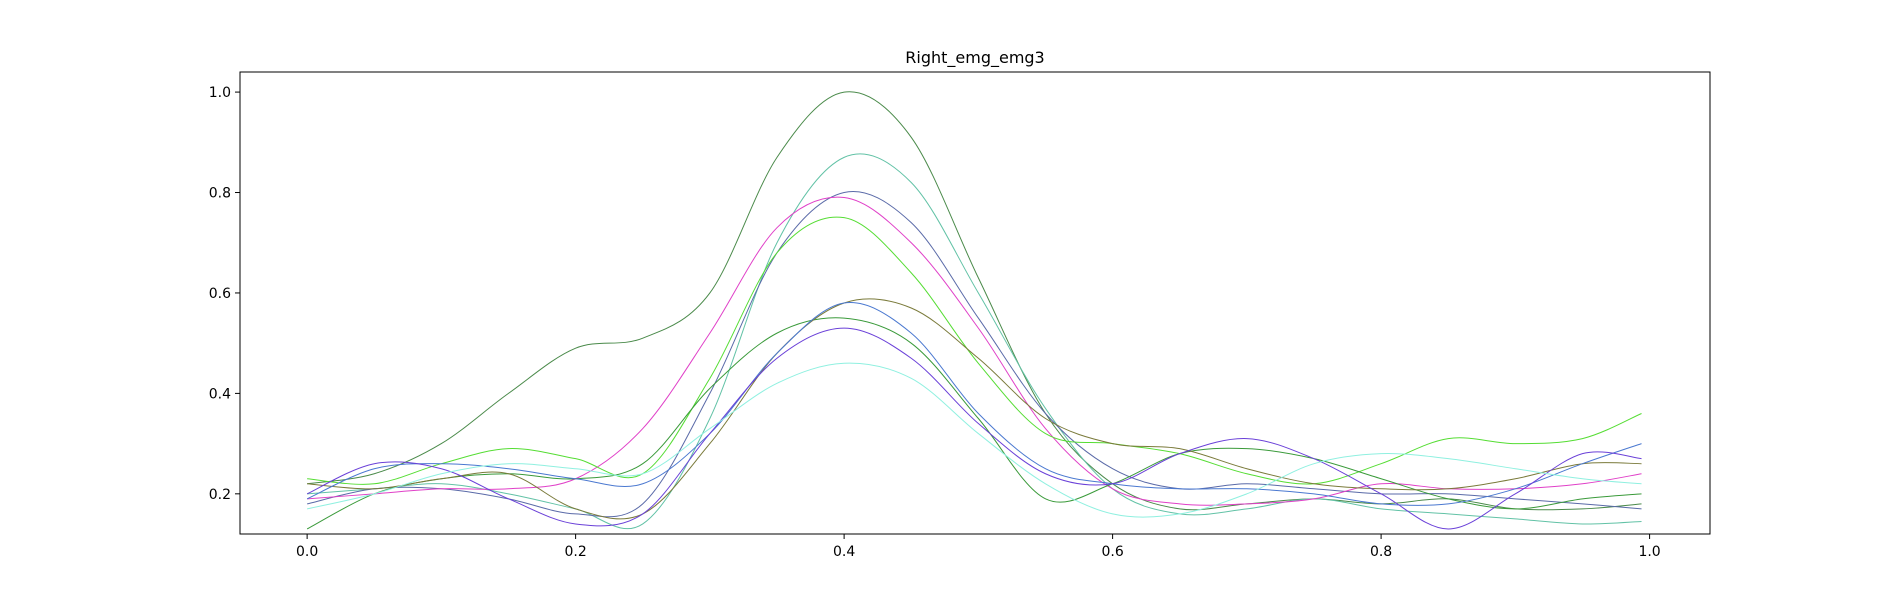 This screenshot has width=1900, height=600. What do you see at coordinates (220, 394) in the screenshot?
I see `y-tick-label: 0.4` at bounding box center [220, 394].